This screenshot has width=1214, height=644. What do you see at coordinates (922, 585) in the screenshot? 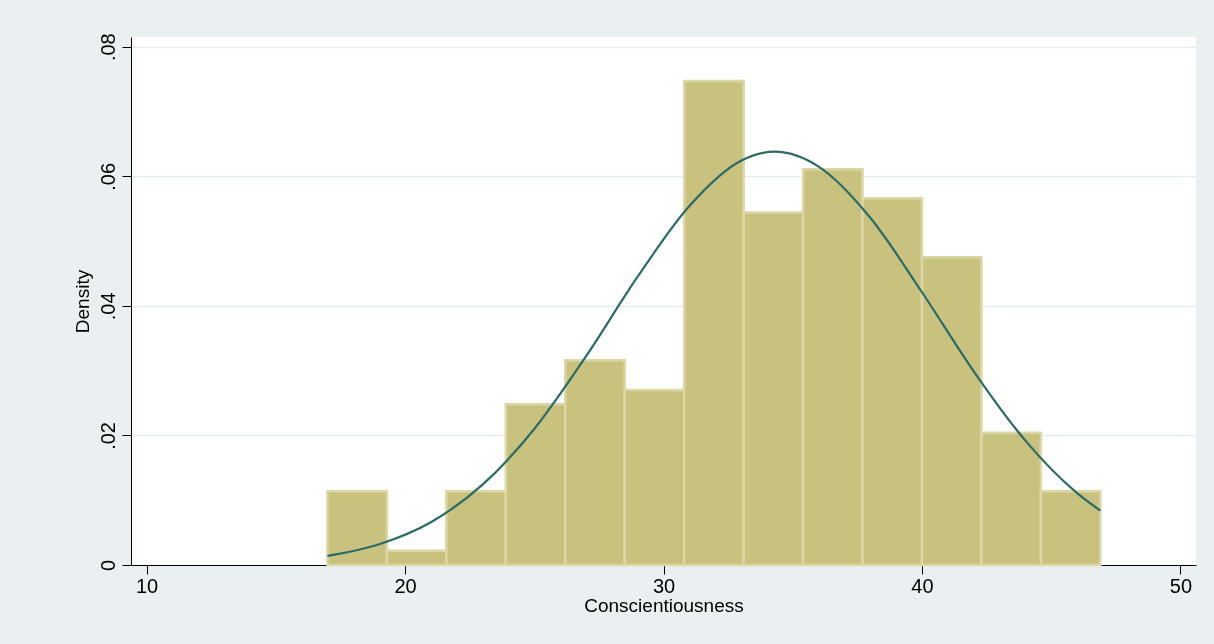
I see `x-tick-label: 40` at bounding box center [922, 585].